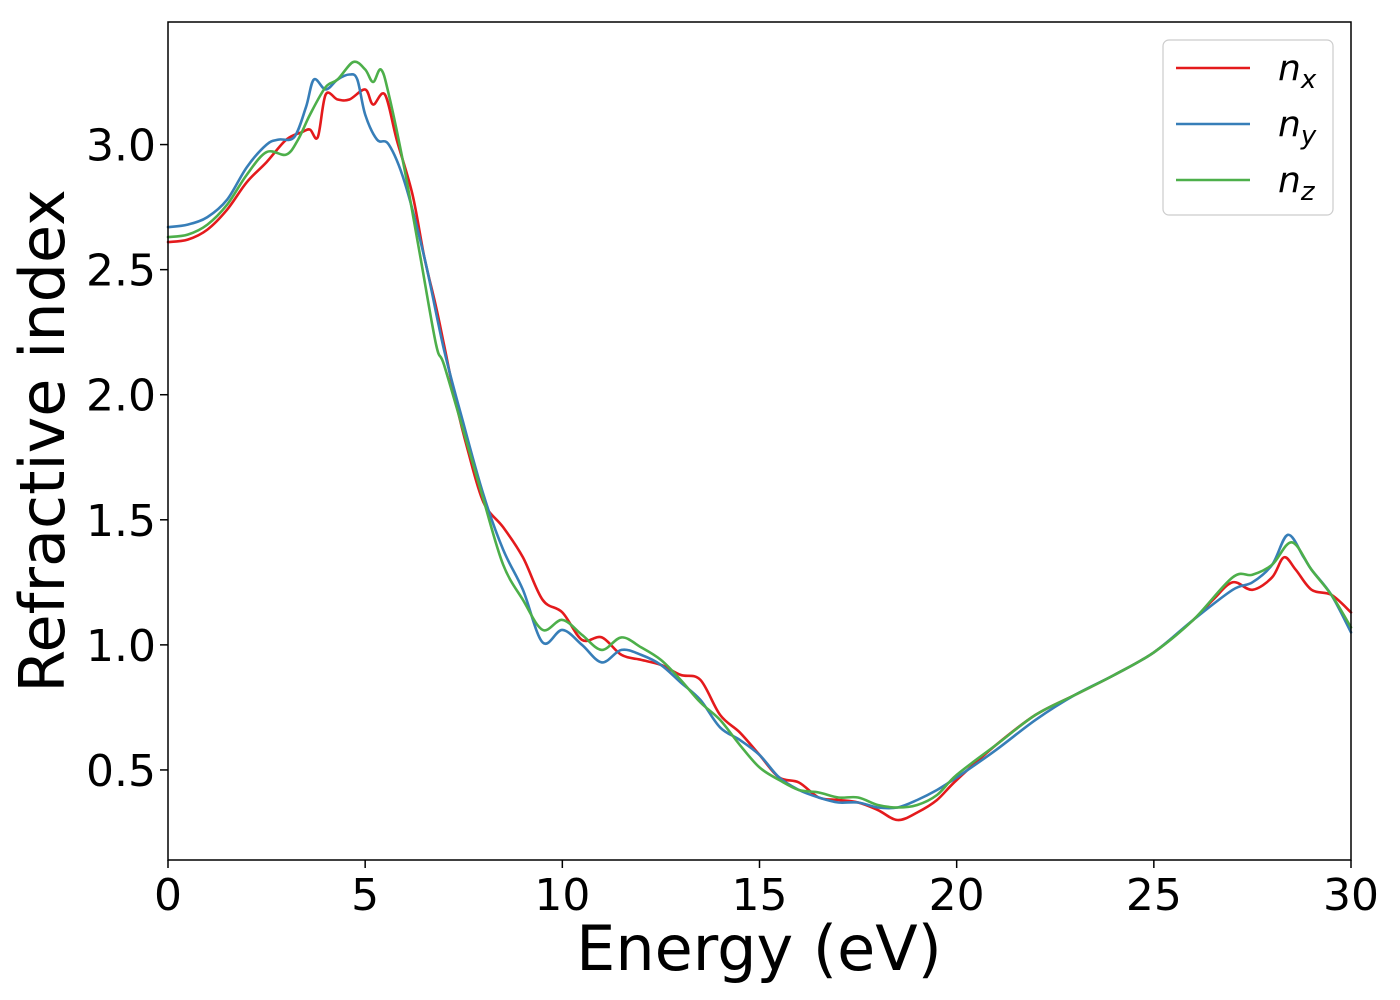  Describe the element at coordinates (562, 895) in the screenshot. I see `x-tick-label: 10` at that location.